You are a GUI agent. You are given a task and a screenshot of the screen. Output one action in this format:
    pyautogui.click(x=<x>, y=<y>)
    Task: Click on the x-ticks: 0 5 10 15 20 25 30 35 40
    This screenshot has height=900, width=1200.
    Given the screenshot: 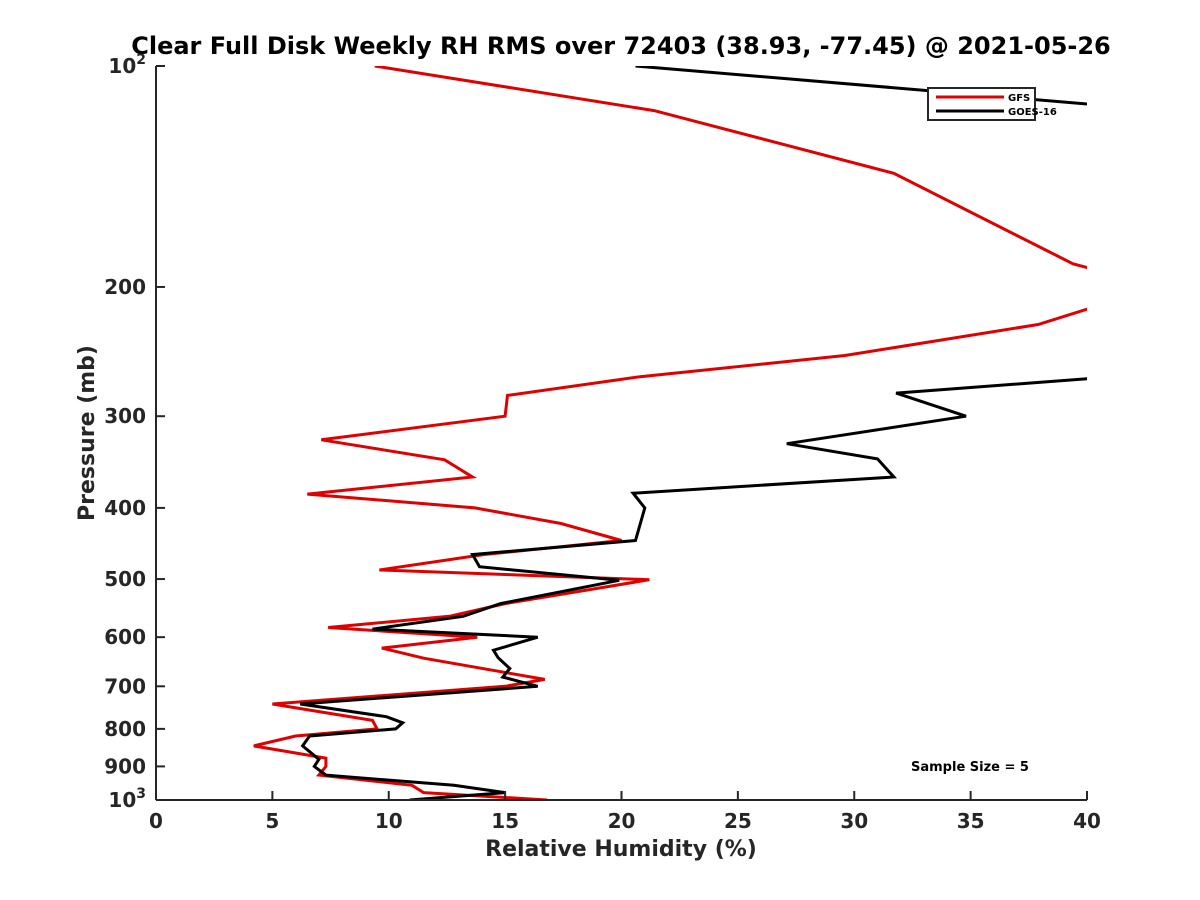 What is the action you would take?
    pyautogui.click(x=625, y=812)
    